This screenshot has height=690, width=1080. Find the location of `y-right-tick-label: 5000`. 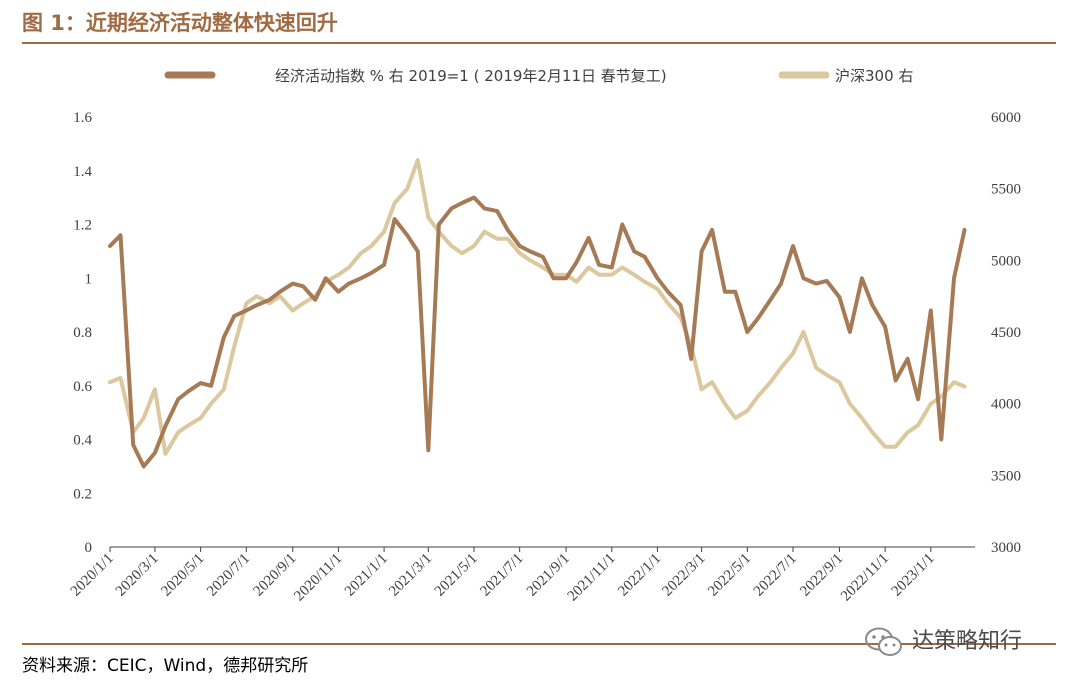

y-right-tick-label: 5000 is located at coordinates (1006, 261).